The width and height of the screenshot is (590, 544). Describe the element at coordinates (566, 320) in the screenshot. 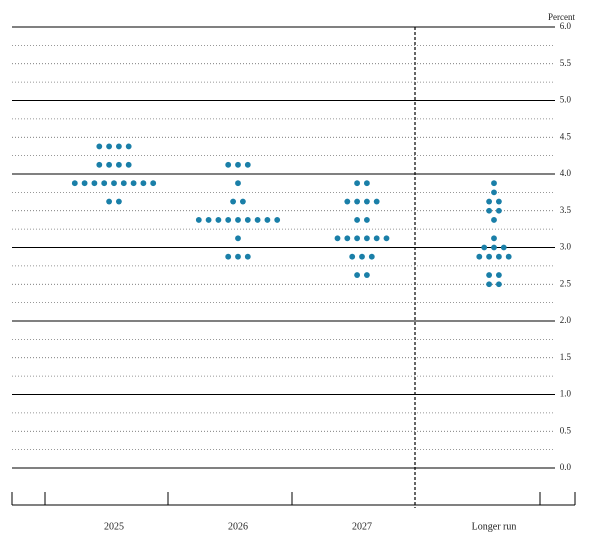

I see `y-tick-label: 2.0` at that location.